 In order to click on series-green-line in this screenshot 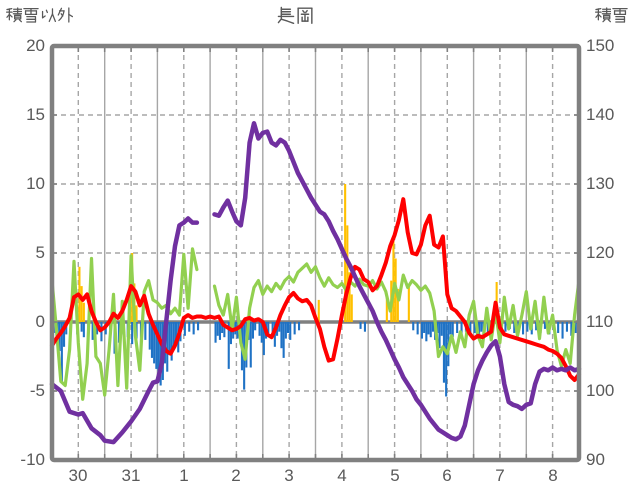, I will do `click(124, 324)`.